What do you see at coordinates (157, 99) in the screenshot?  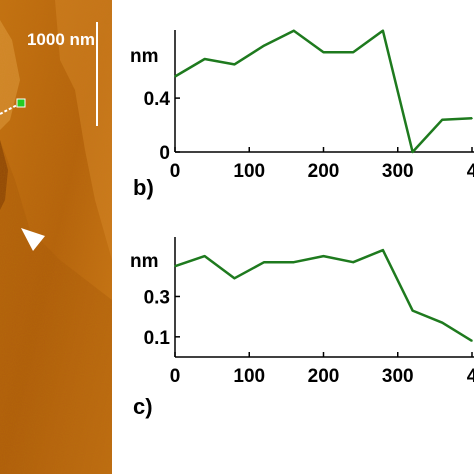 I see `y-tick-label: 0.4` at bounding box center [157, 99].